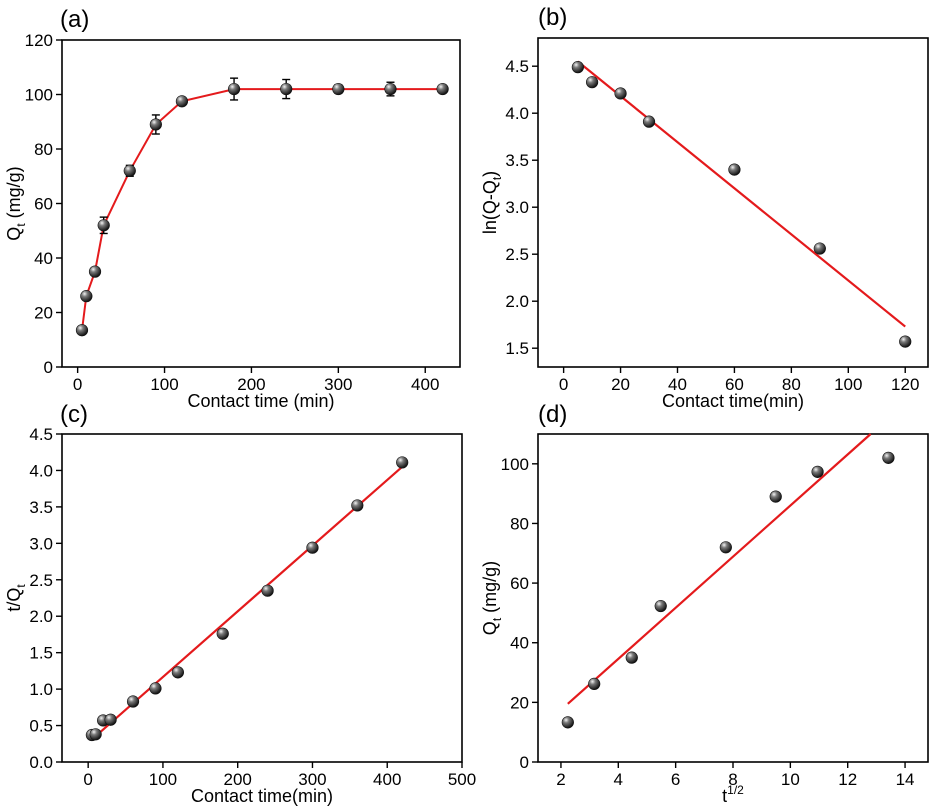 The image size is (934, 810). Describe the element at coordinates (490, 207) in the screenshot. I see `chart-1-ylabel-main: ln(Q-Q` at that location.